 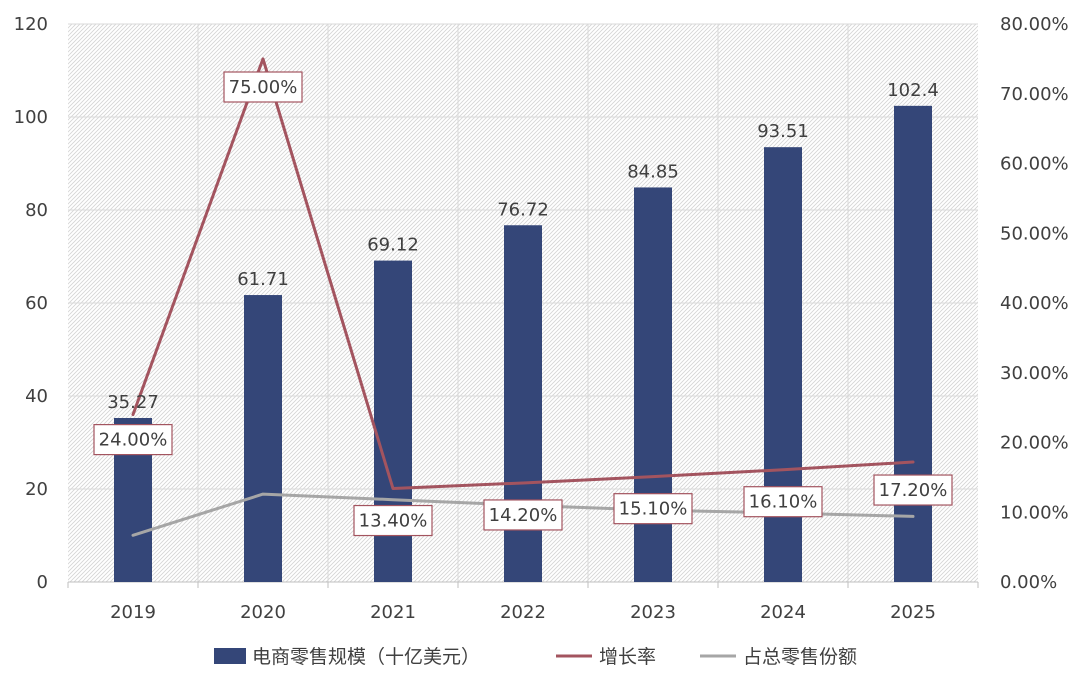 I want to click on x-tick-label: 2022, so click(x=523, y=612).